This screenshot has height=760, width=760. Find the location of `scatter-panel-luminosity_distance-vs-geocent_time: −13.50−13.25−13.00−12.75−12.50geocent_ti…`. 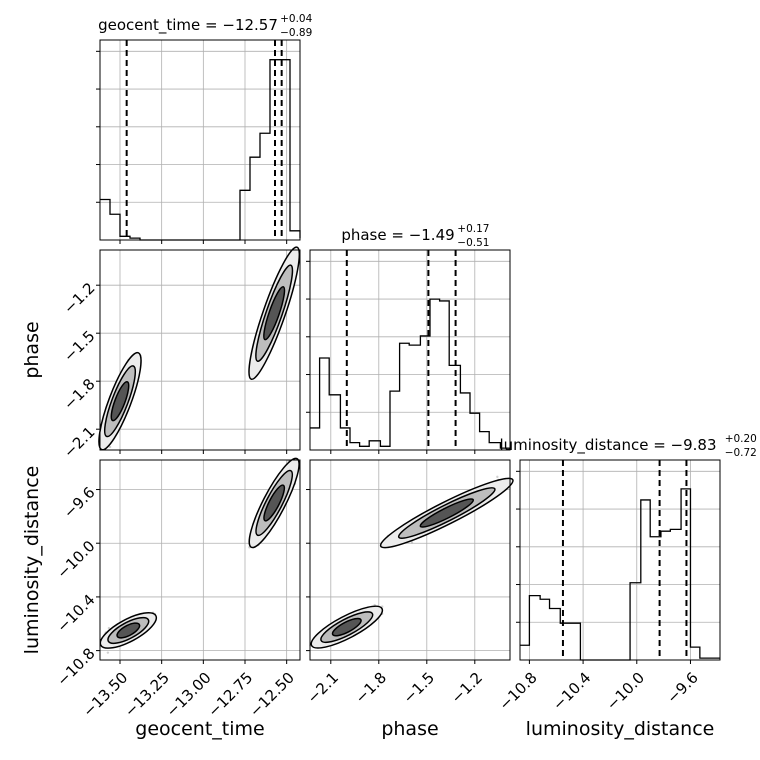

scatter-panel-luminosity_distance-vs-geocent_time: −13.50−13.25−13.00−12.75−12.50geocent_ti… is located at coordinates (161, 598).